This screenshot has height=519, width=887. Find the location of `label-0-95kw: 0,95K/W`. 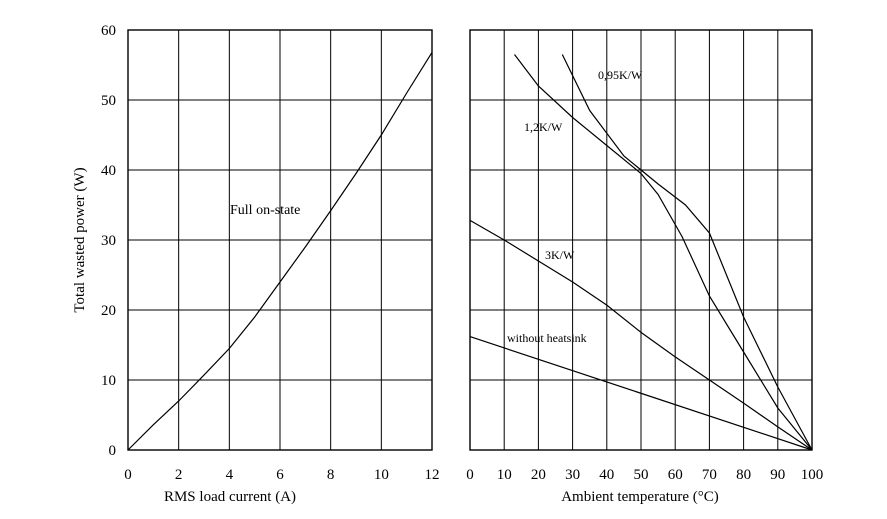

label-0-95kw: 0,95K/W is located at coordinates (620, 75).